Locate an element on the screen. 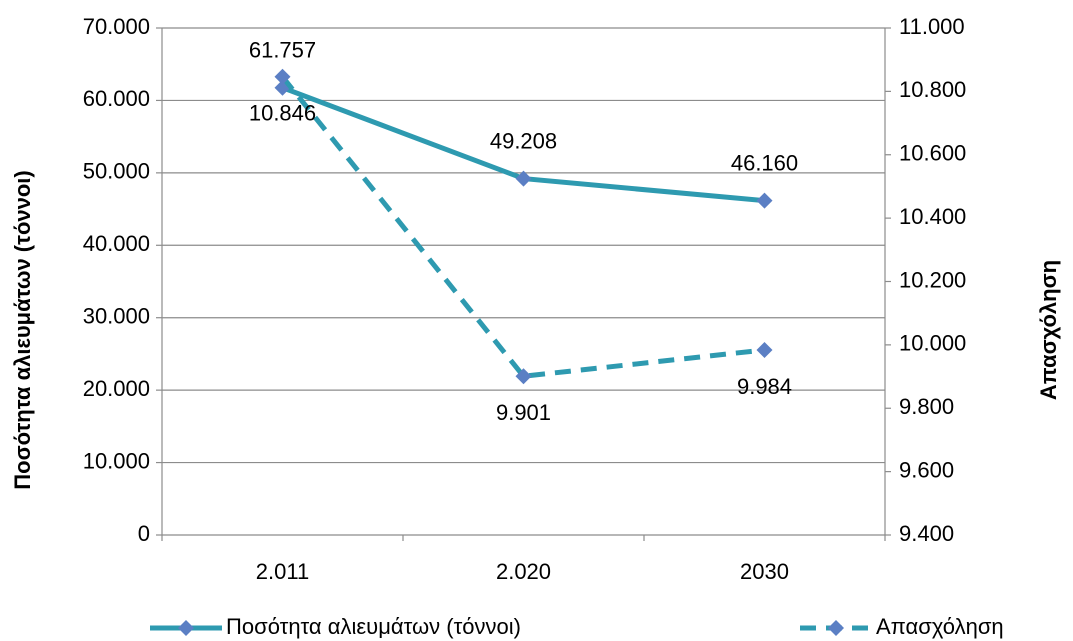  y2-tick-label: 9.600 is located at coordinates (926, 469).